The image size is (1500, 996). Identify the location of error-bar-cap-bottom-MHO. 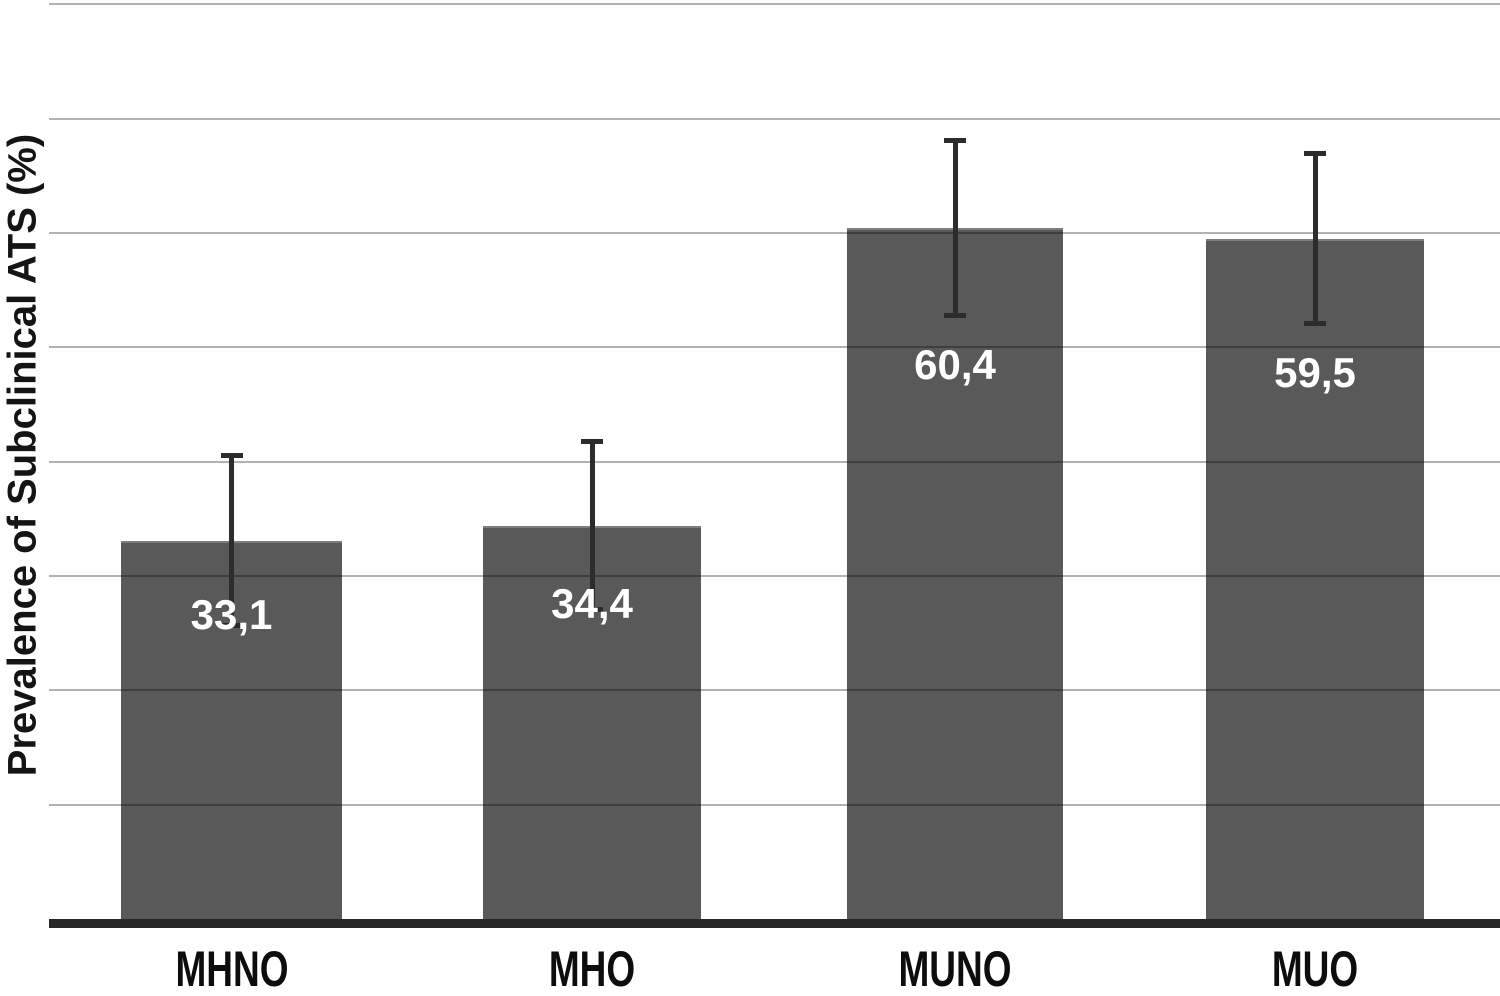
(592, 610).